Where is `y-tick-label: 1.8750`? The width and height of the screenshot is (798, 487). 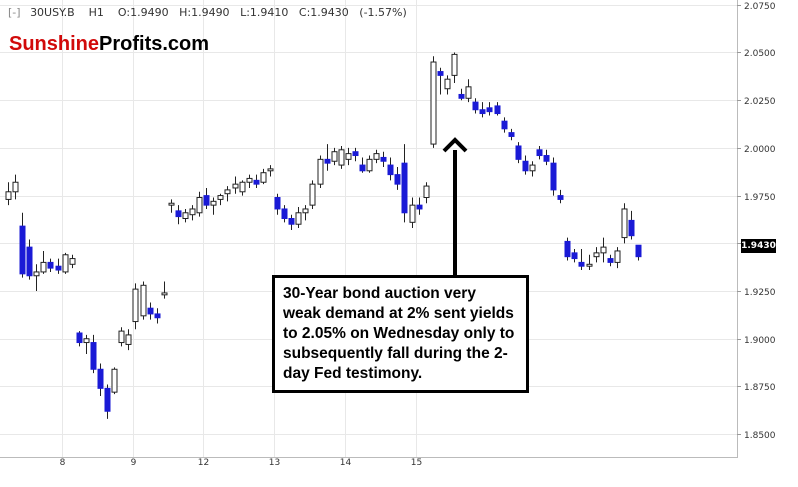
y-tick-label: 1.8750 is located at coordinates (760, 388).